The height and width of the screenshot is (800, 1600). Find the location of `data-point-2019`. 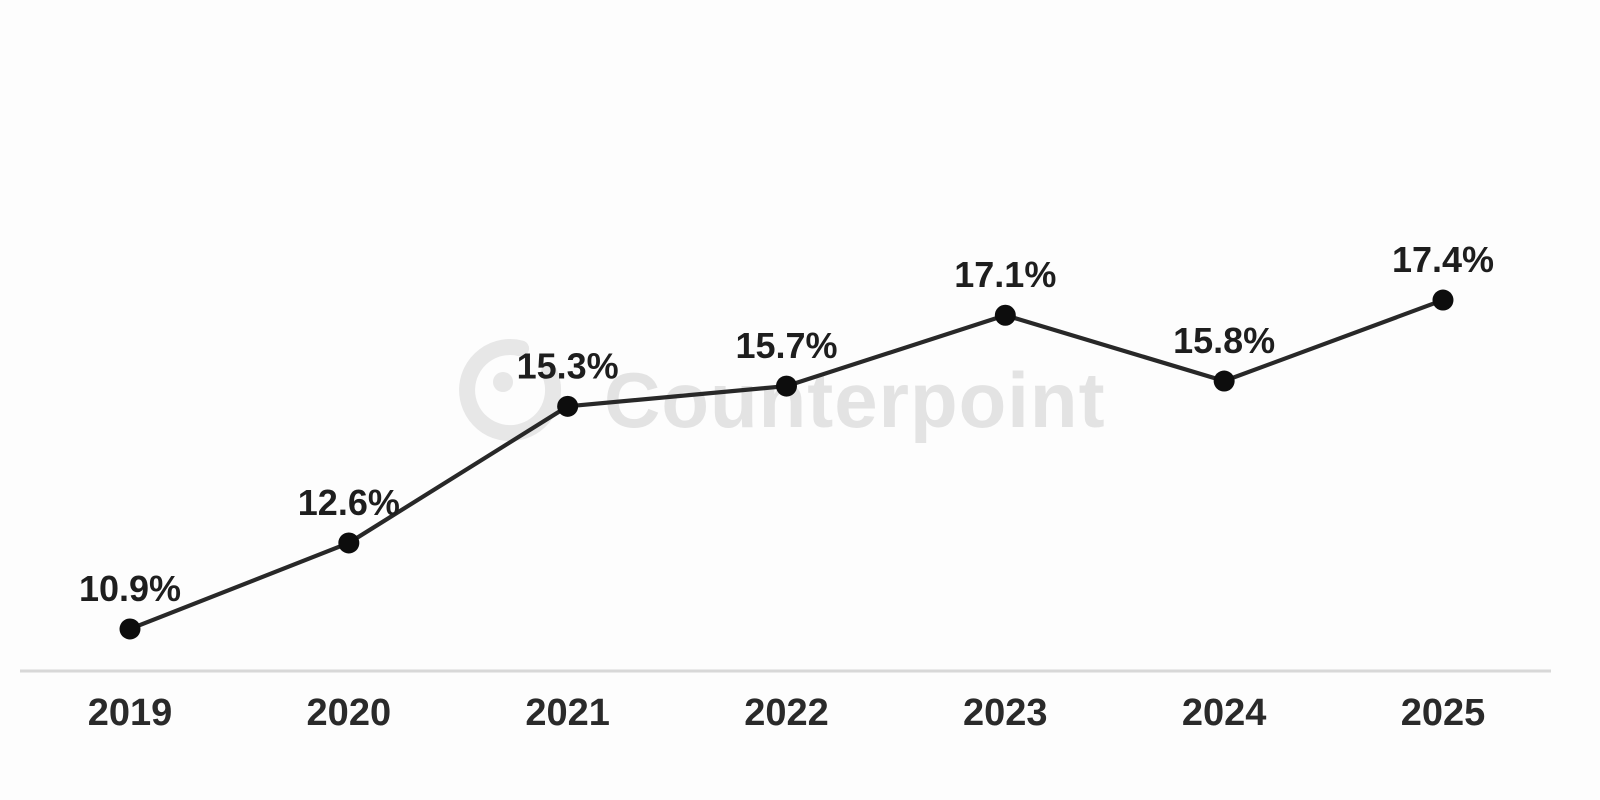

data-point-2019 is located at coordinates (130, 629).